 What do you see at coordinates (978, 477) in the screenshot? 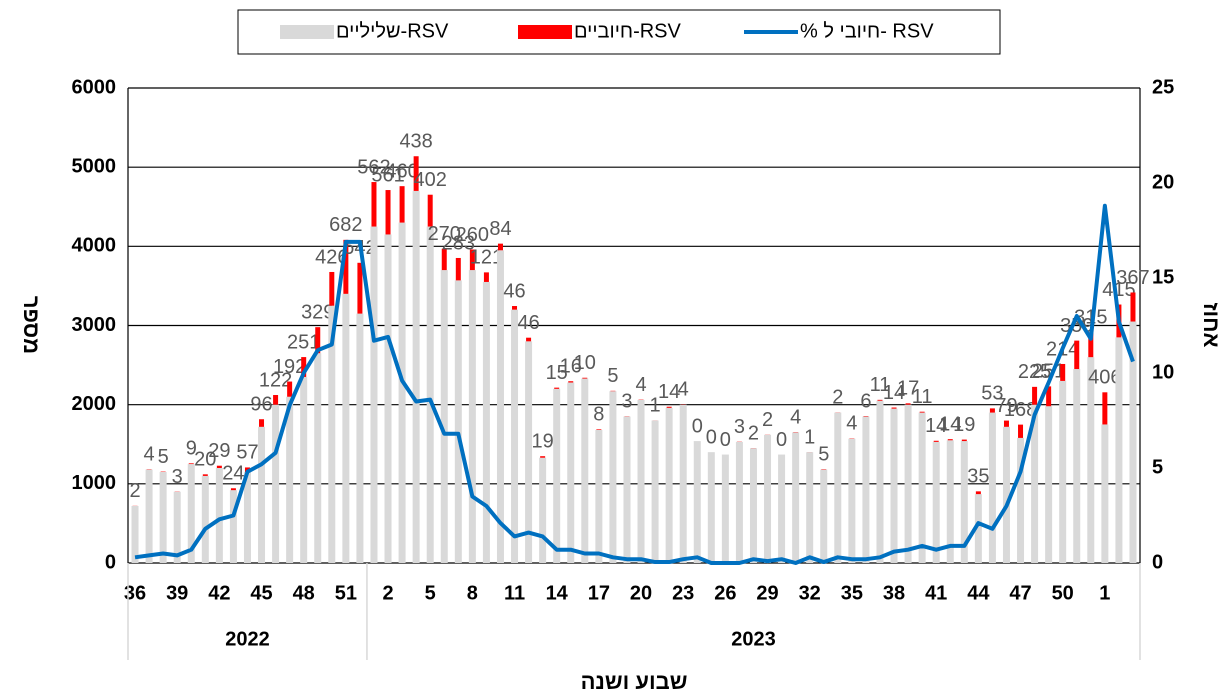
I see `data-label: 35` at bounding box center [978, 477].